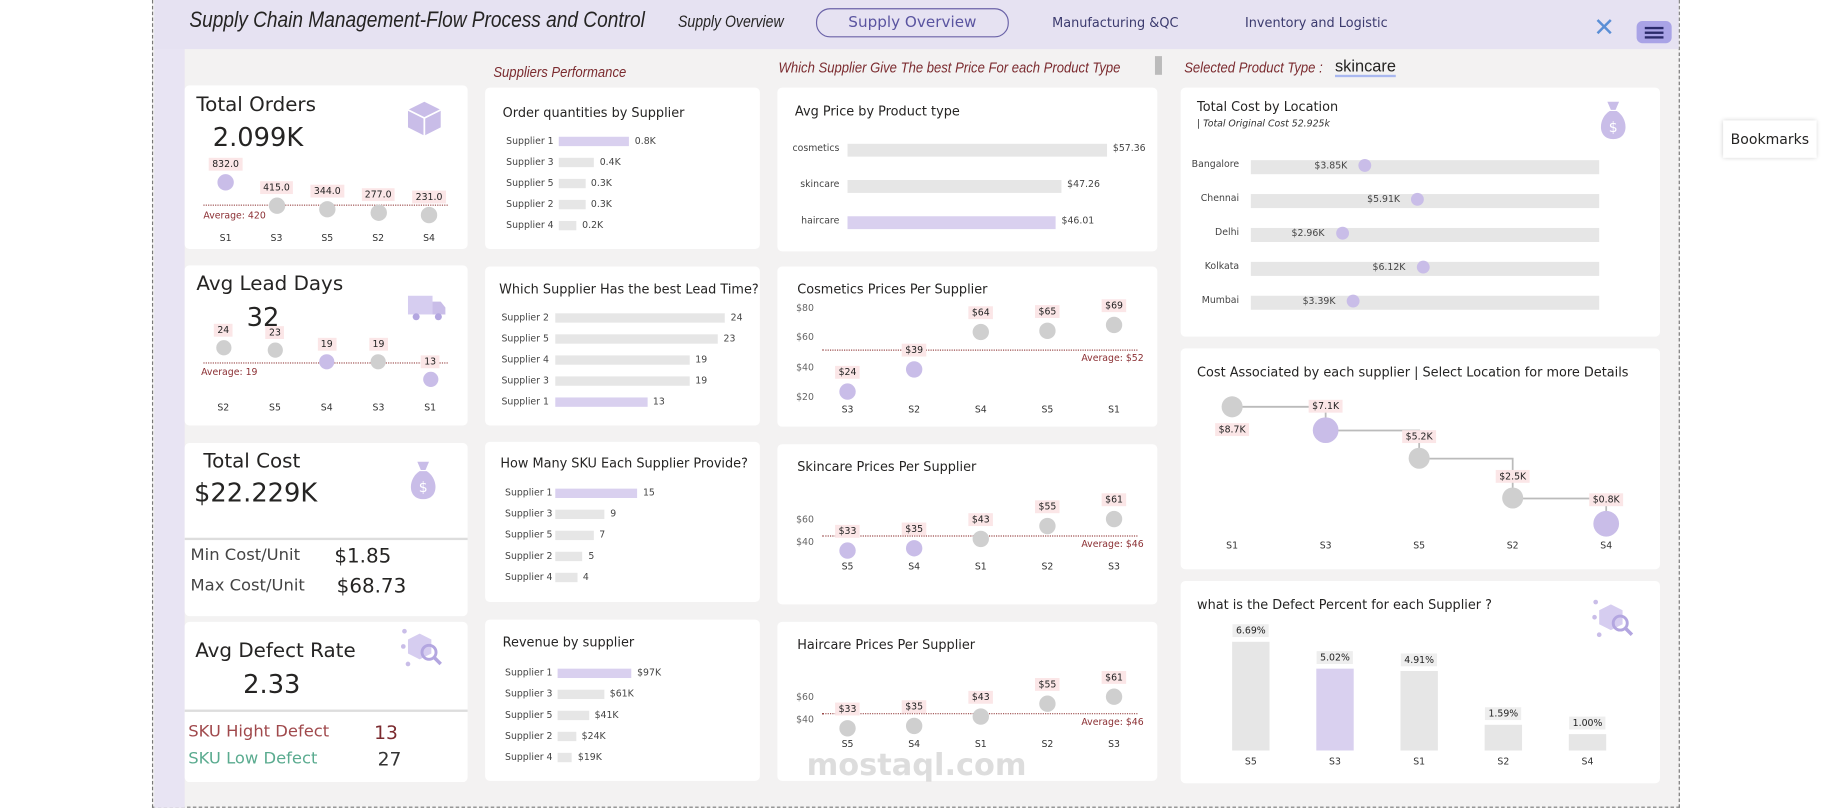 The width and height of the screenshot is (1833, 808). What do you see at coordinates (593, 113) in the screenshot?
I see `chart-title: Order quantities by Supplier` at bounding box center [593, 113].